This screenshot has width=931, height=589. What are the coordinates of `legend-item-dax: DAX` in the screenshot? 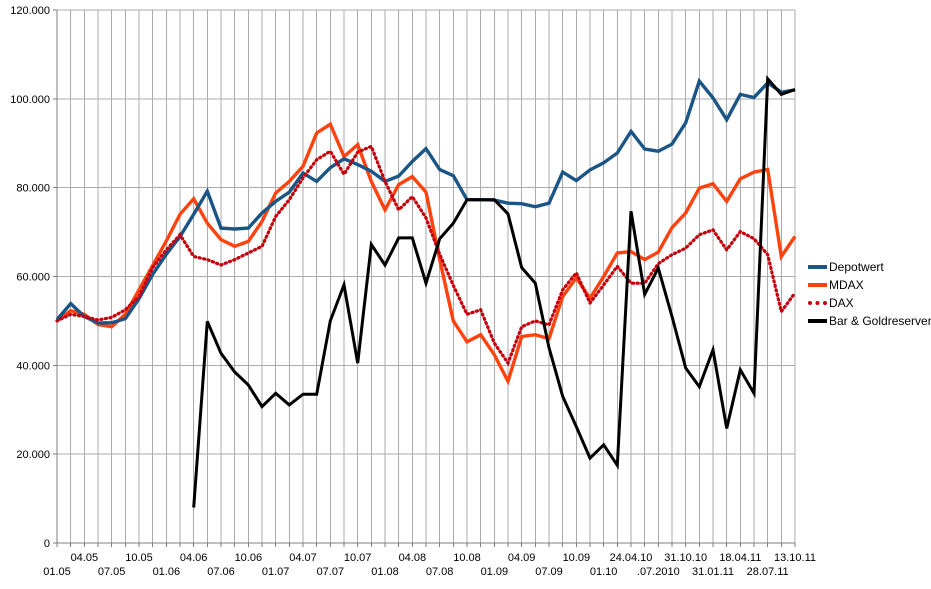 It's located at (869, 303).